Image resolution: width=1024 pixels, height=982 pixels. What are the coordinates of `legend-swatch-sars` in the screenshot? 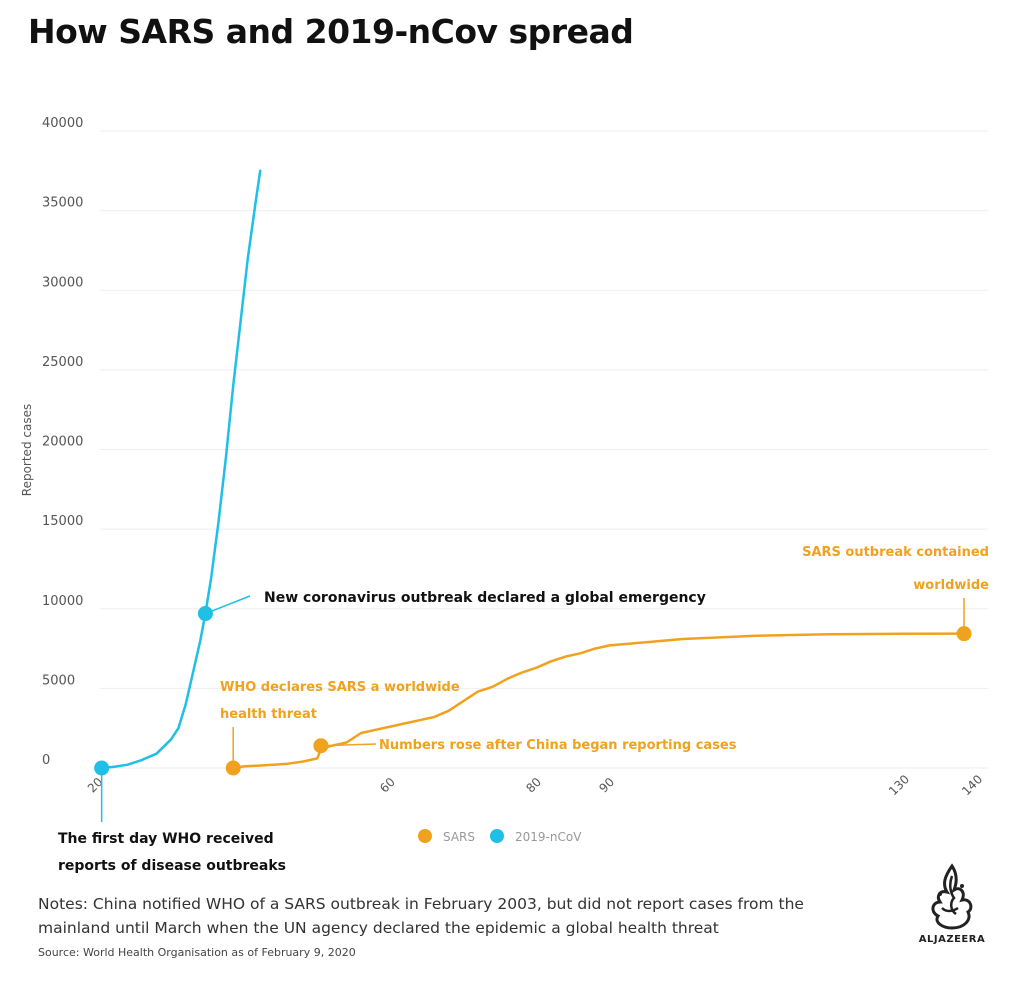 It's located at (425, 836).